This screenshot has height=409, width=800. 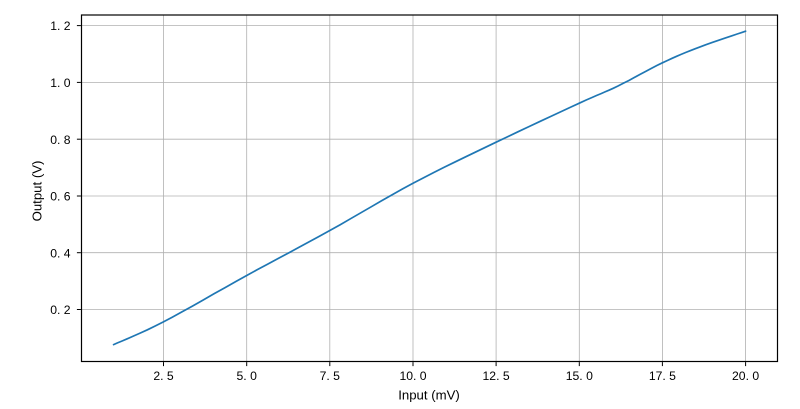 What do you see at coordinates (163, 376) in the screenshot?
I see `svg-text: 2. 5` at bounding box center [163, 376].